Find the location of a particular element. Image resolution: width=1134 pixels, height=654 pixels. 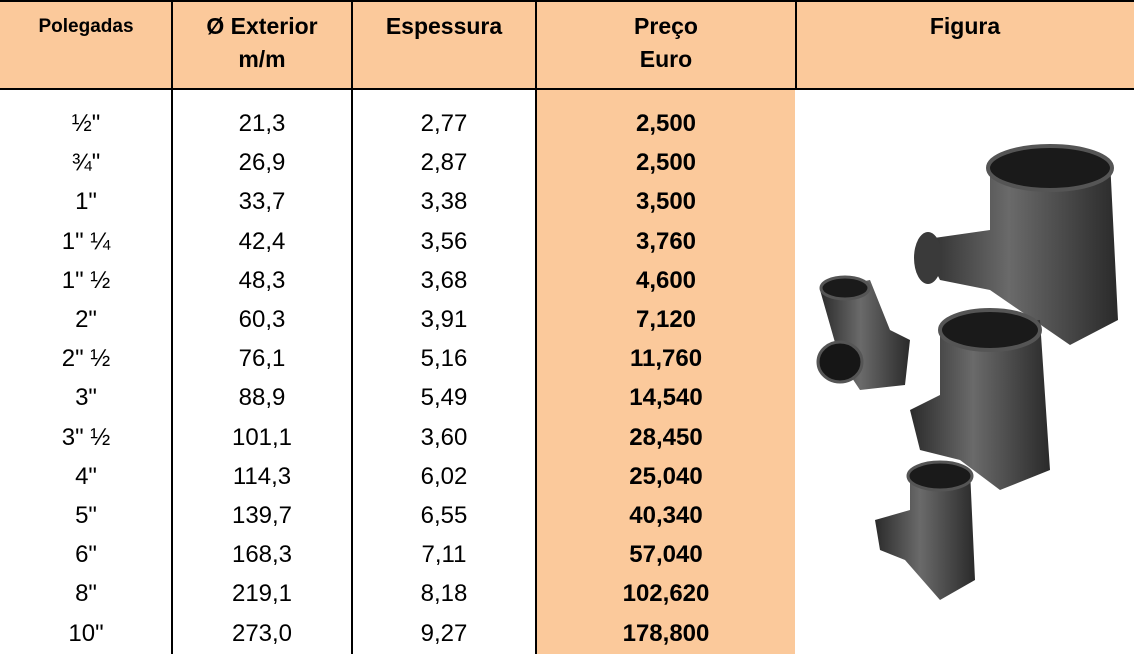

table-cell: 8" is located at coordinates (86, 594).